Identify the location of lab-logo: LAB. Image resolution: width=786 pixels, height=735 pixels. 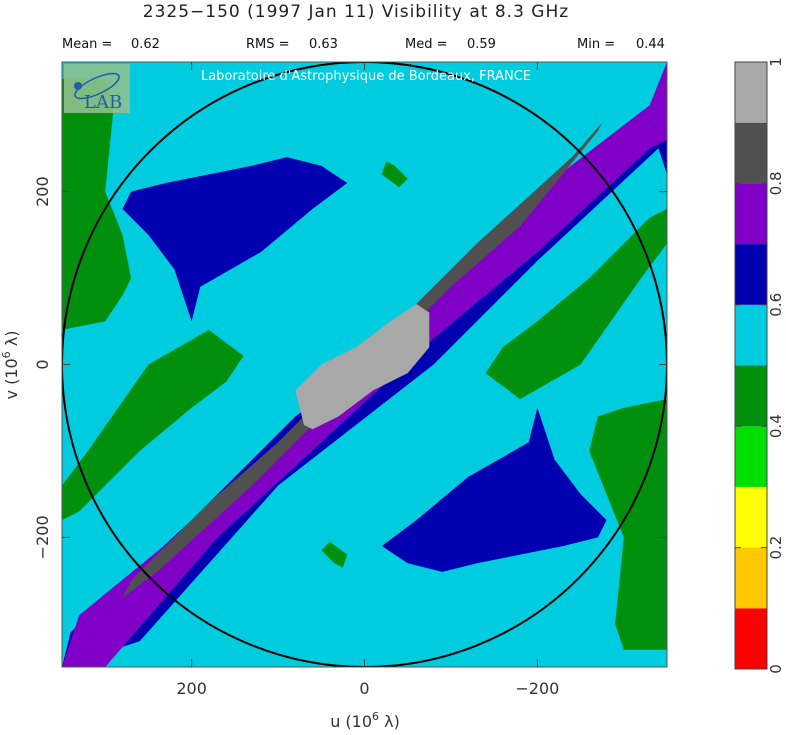
(97, 88).